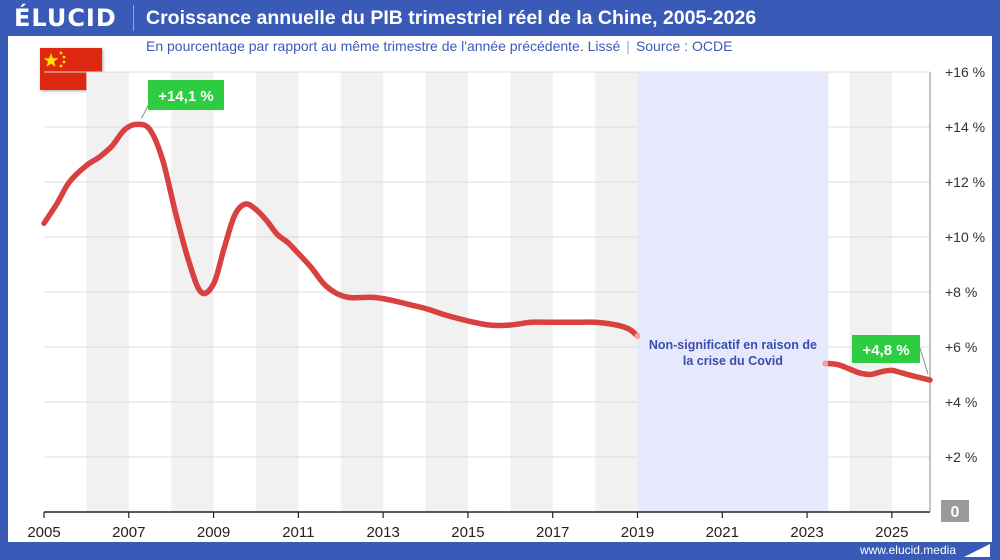 Image resolution: width=1000 pixels, height=560 pixels. What do you see at coordinates (298, 532) in the screenshot?
I see `x-tick-label-2011: 2011` at bounding box center [298, 532].